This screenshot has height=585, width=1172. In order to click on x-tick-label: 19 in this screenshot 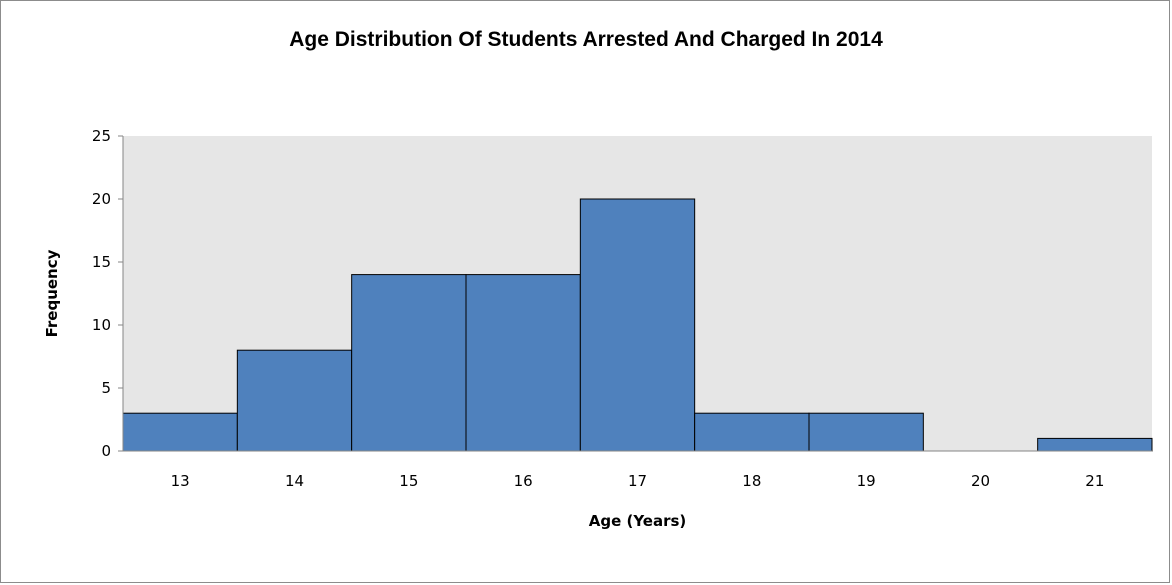, I will do `click(866, 481)`.